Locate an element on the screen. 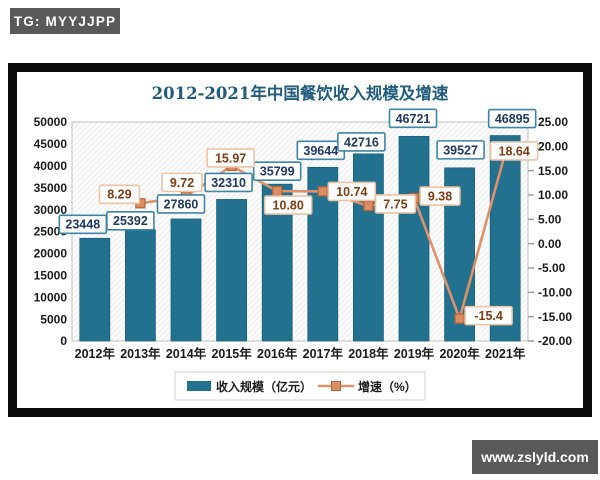 This screenshot has height=480, width=600. bar-value-label: 46721 is located at coordinates (413, 119).